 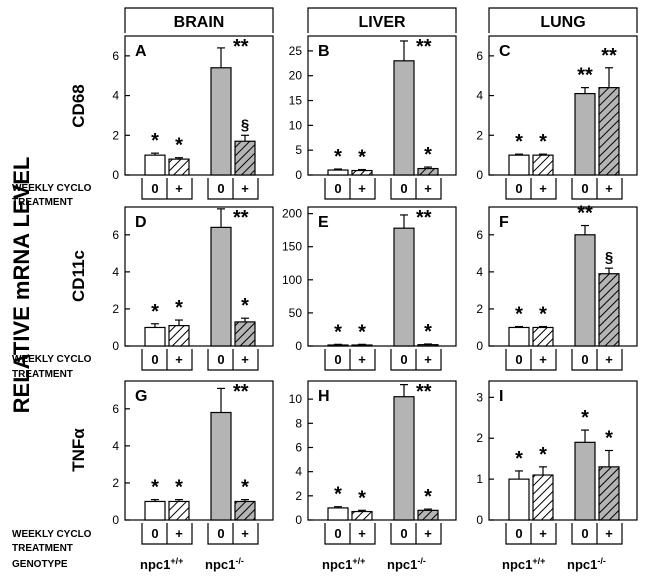 What do you see at coordinates (609, 257) in the screenshot?
I see `significance-label: §` at bounding box center [609, 257].